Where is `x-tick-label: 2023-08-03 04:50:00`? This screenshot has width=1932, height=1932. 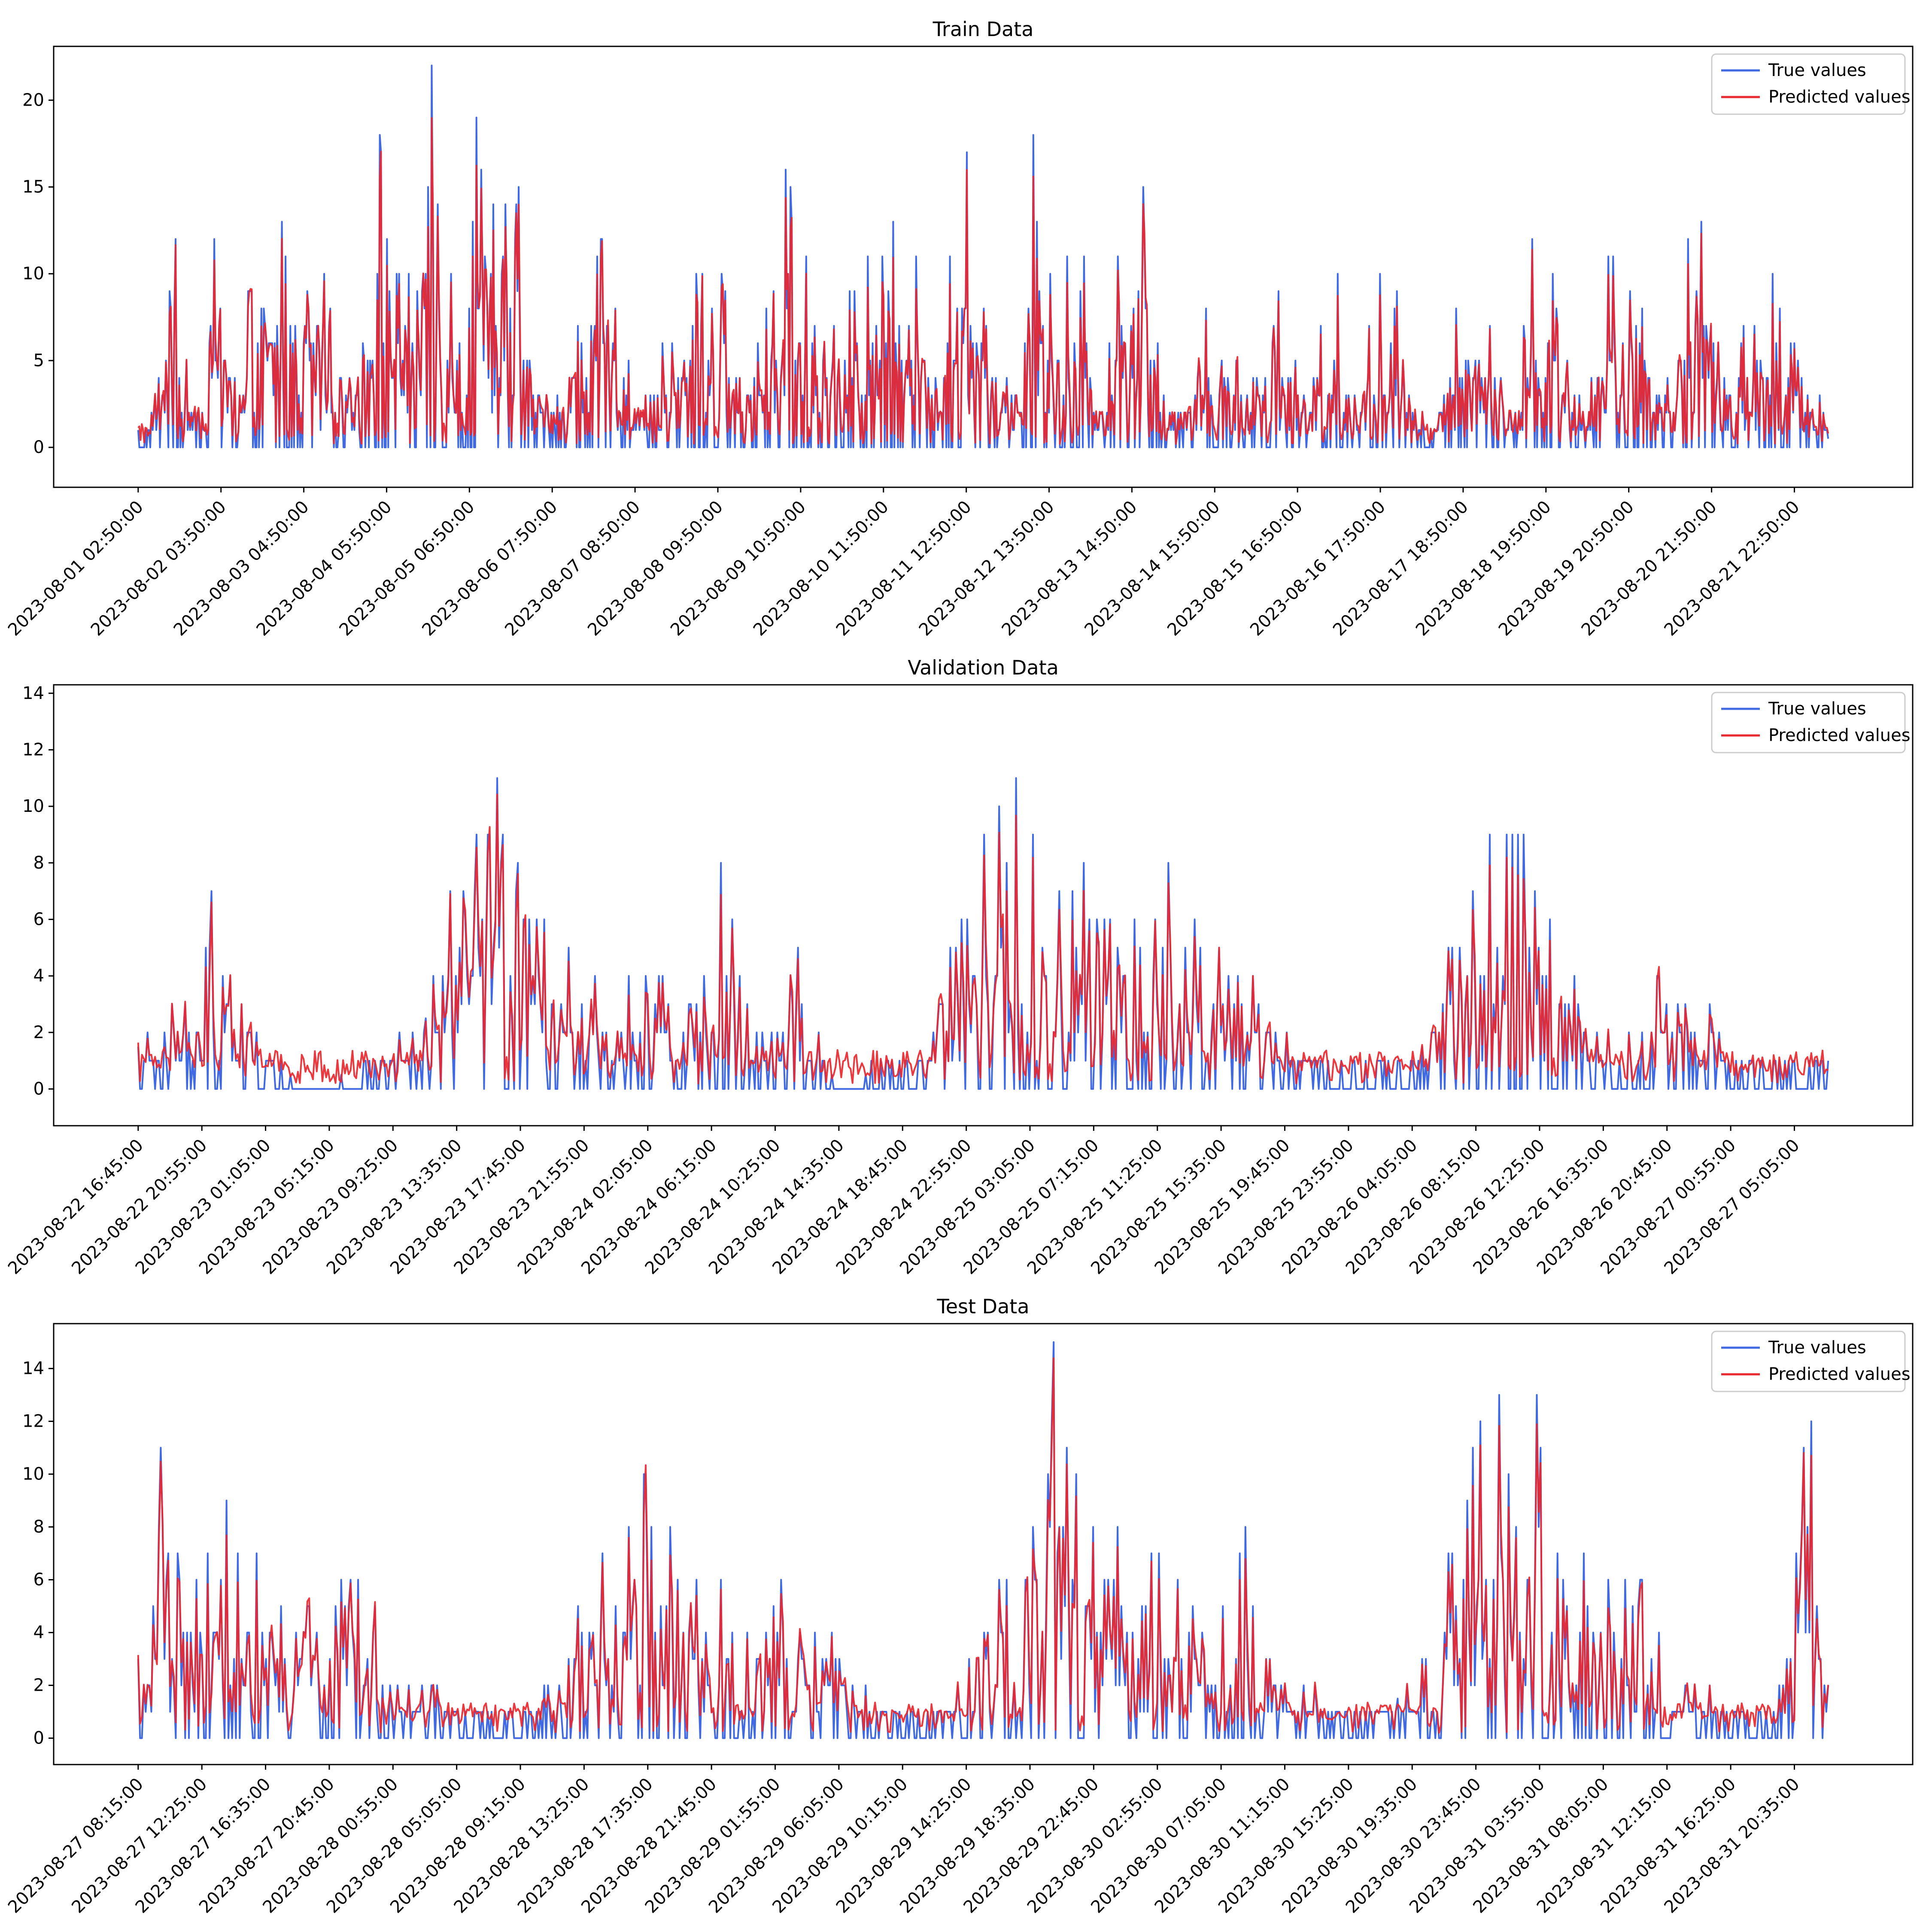 x-tick-label: 2023-08-03 04:50:00 is located at coordinates (241, 568).